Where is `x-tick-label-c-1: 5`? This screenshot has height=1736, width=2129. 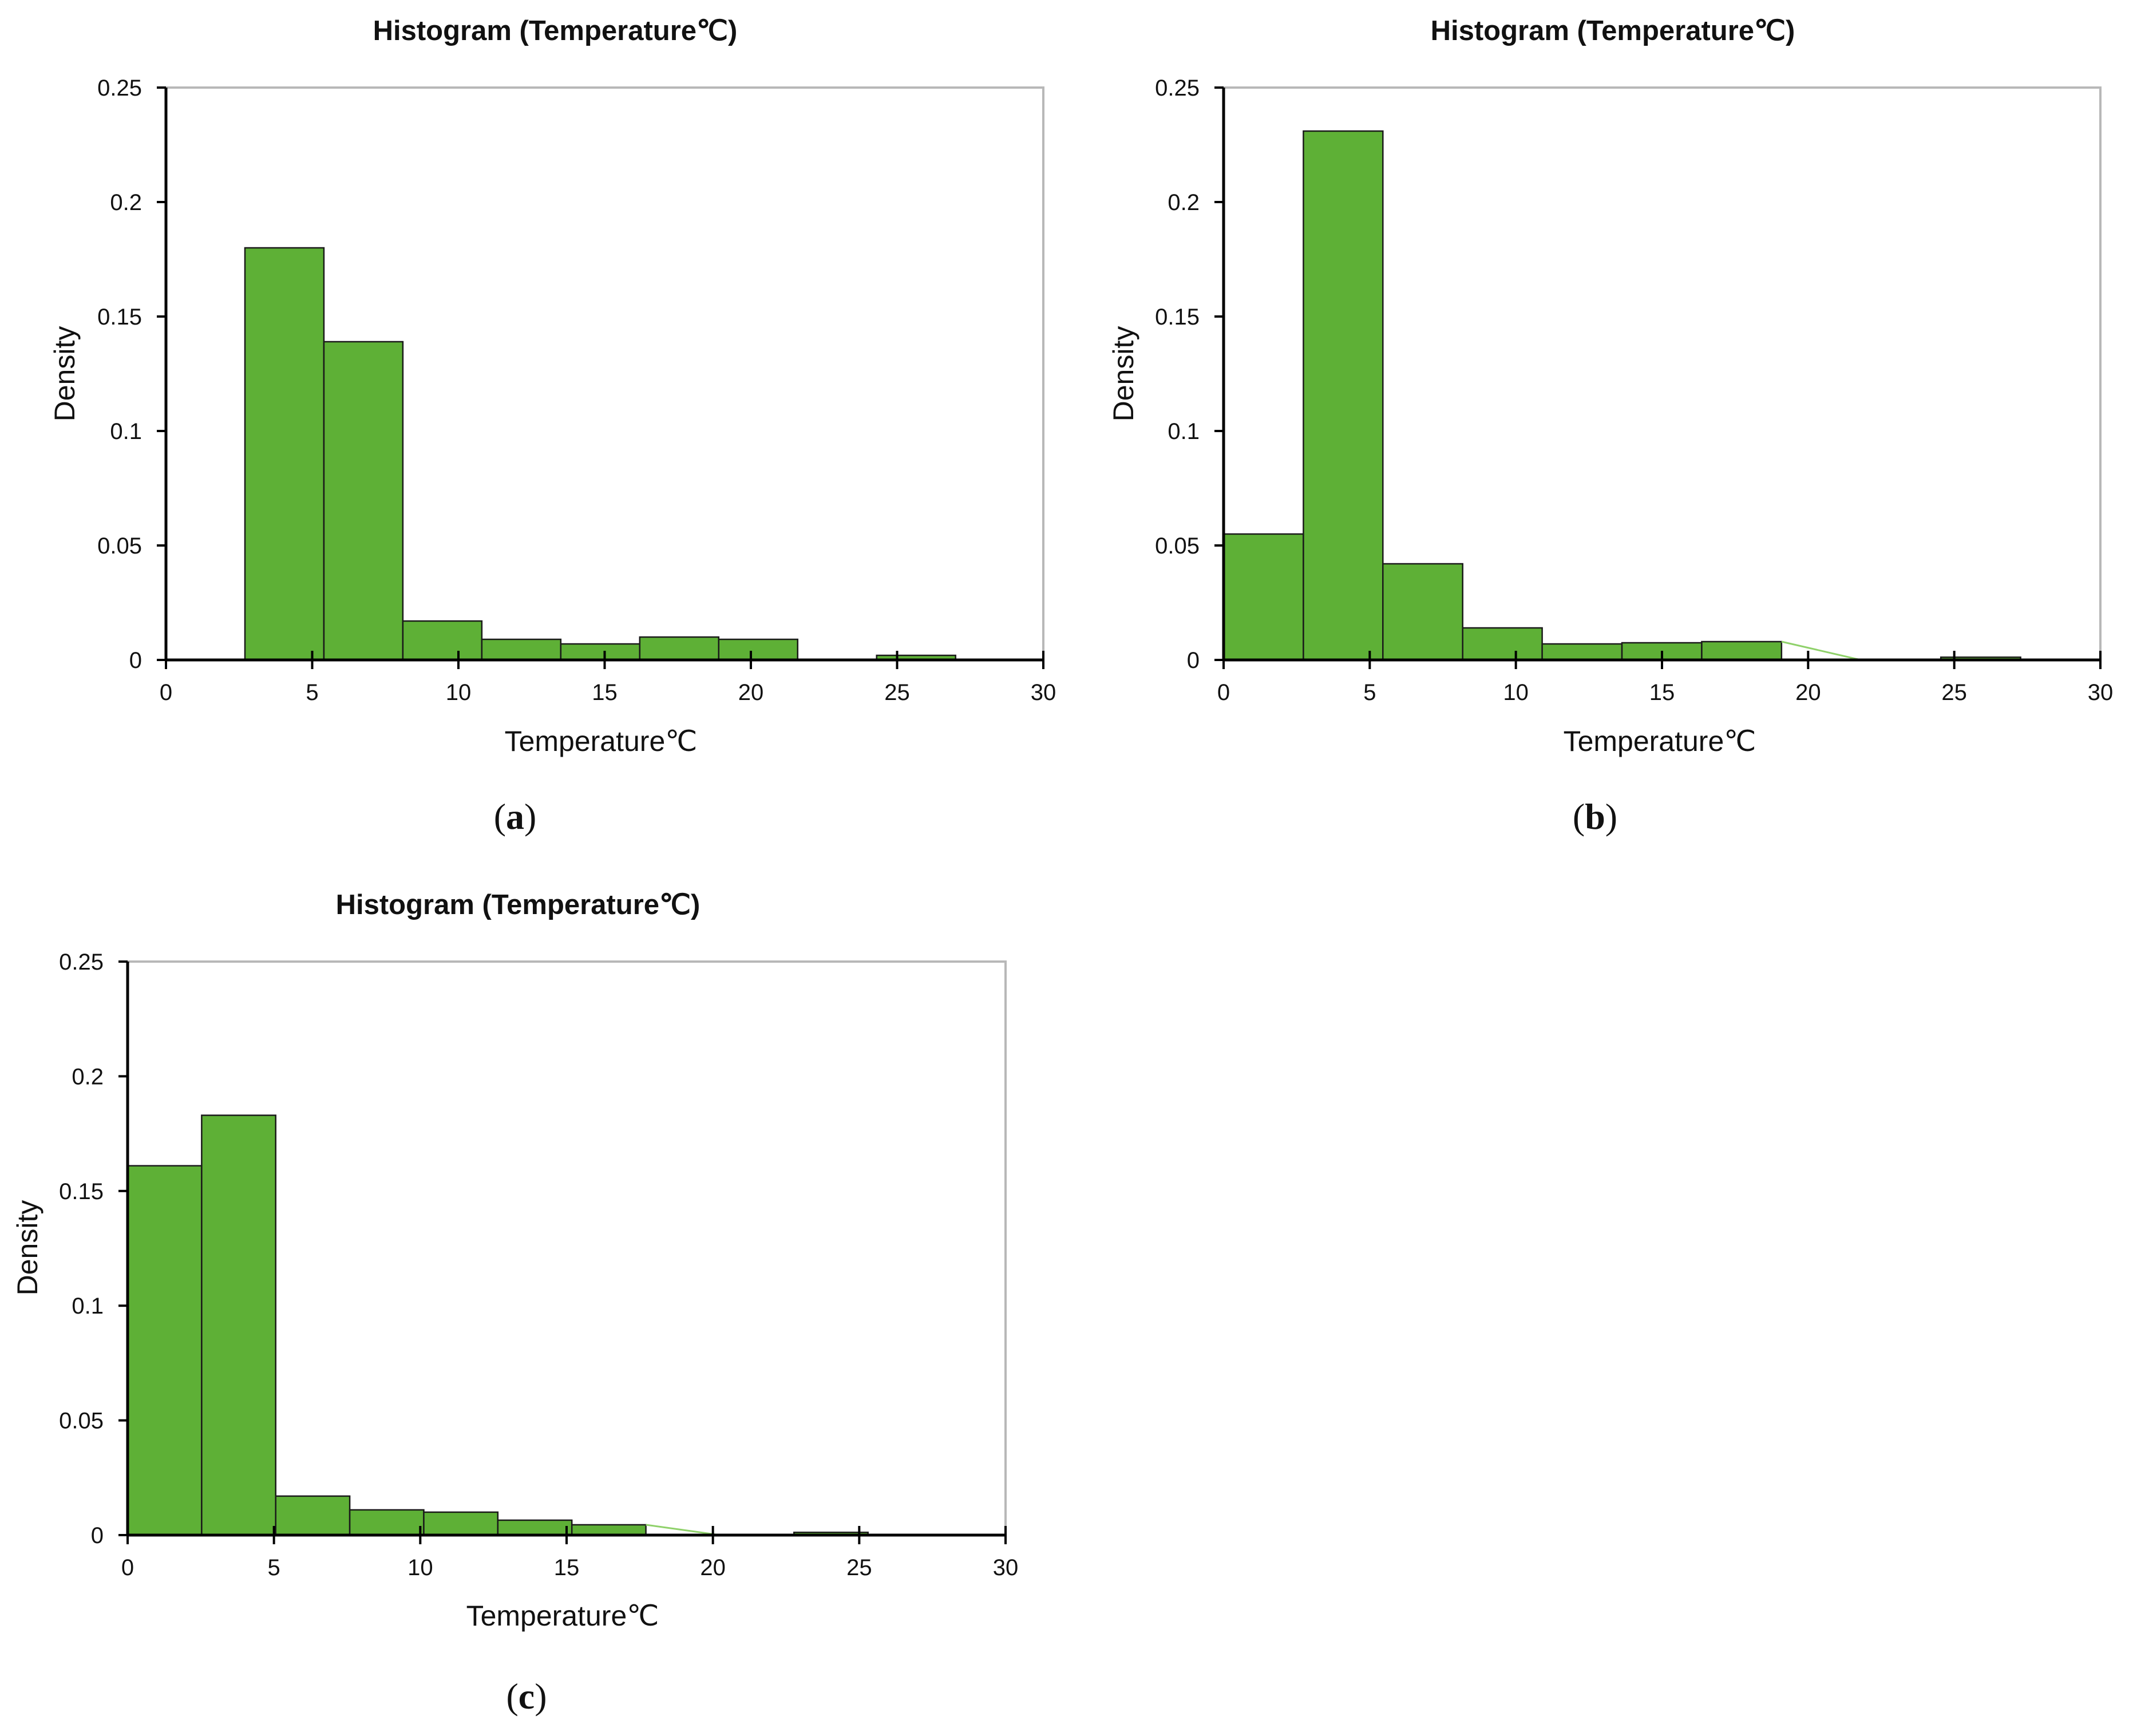
x-tick-label-c-1: 5 is located at coordinates (274, 1567).